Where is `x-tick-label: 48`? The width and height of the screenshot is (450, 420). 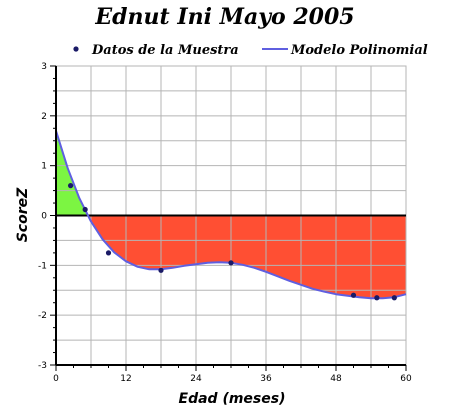
x-tick-label: 48 is located at coordinates (336, 379).